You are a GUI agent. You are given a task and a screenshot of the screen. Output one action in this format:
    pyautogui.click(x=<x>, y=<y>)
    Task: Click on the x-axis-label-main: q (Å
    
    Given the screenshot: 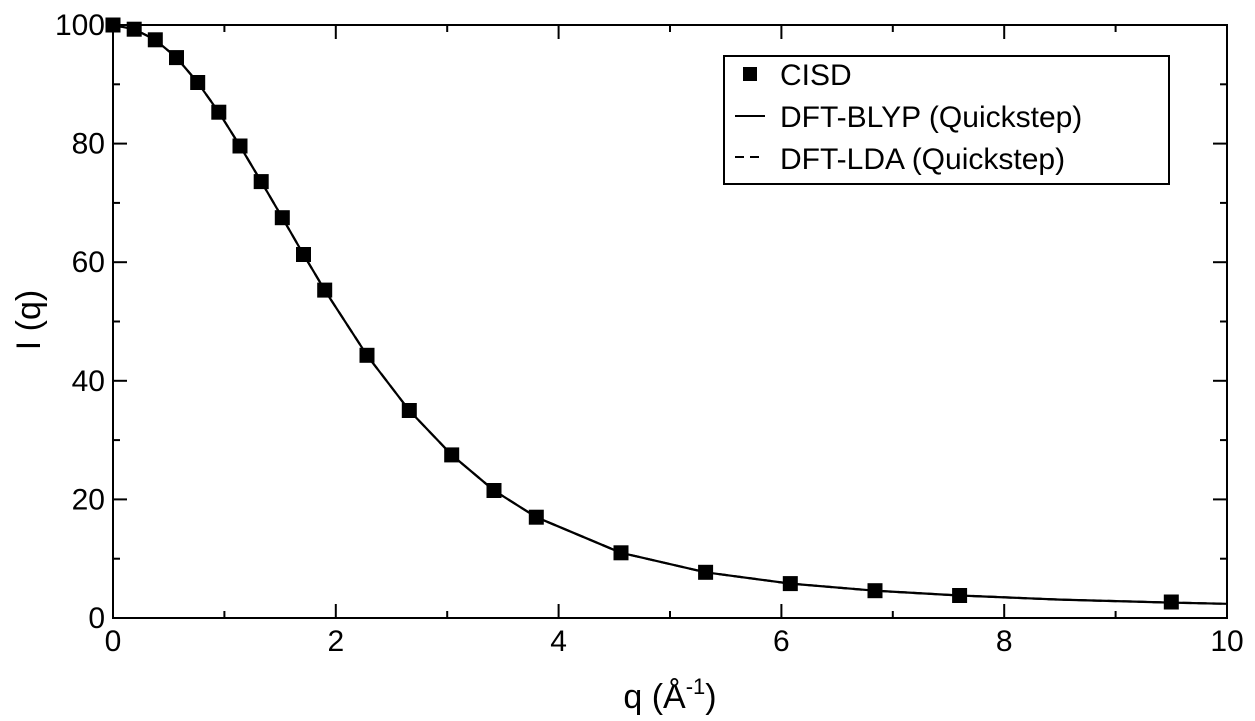 What is the action you would take?
    pyautogui.click(x=654, y=697)
    